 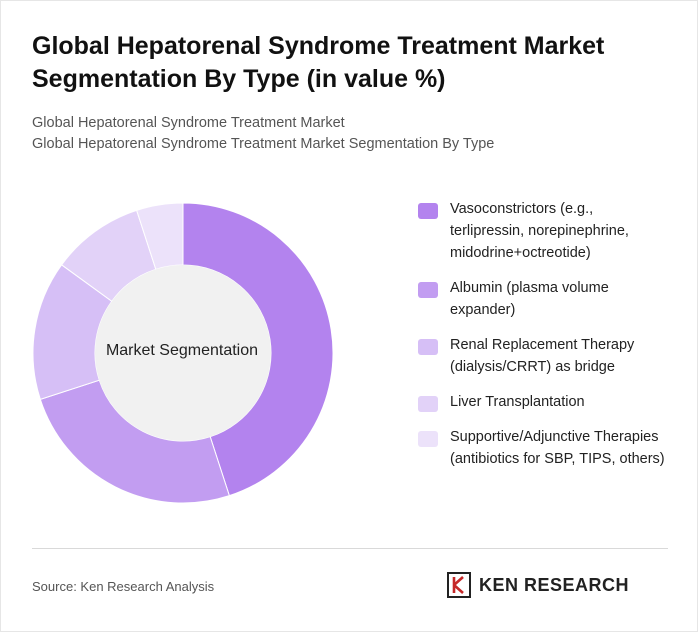 I want to click on legend-item: Liver Transplantation, so click(x=543, y=402).